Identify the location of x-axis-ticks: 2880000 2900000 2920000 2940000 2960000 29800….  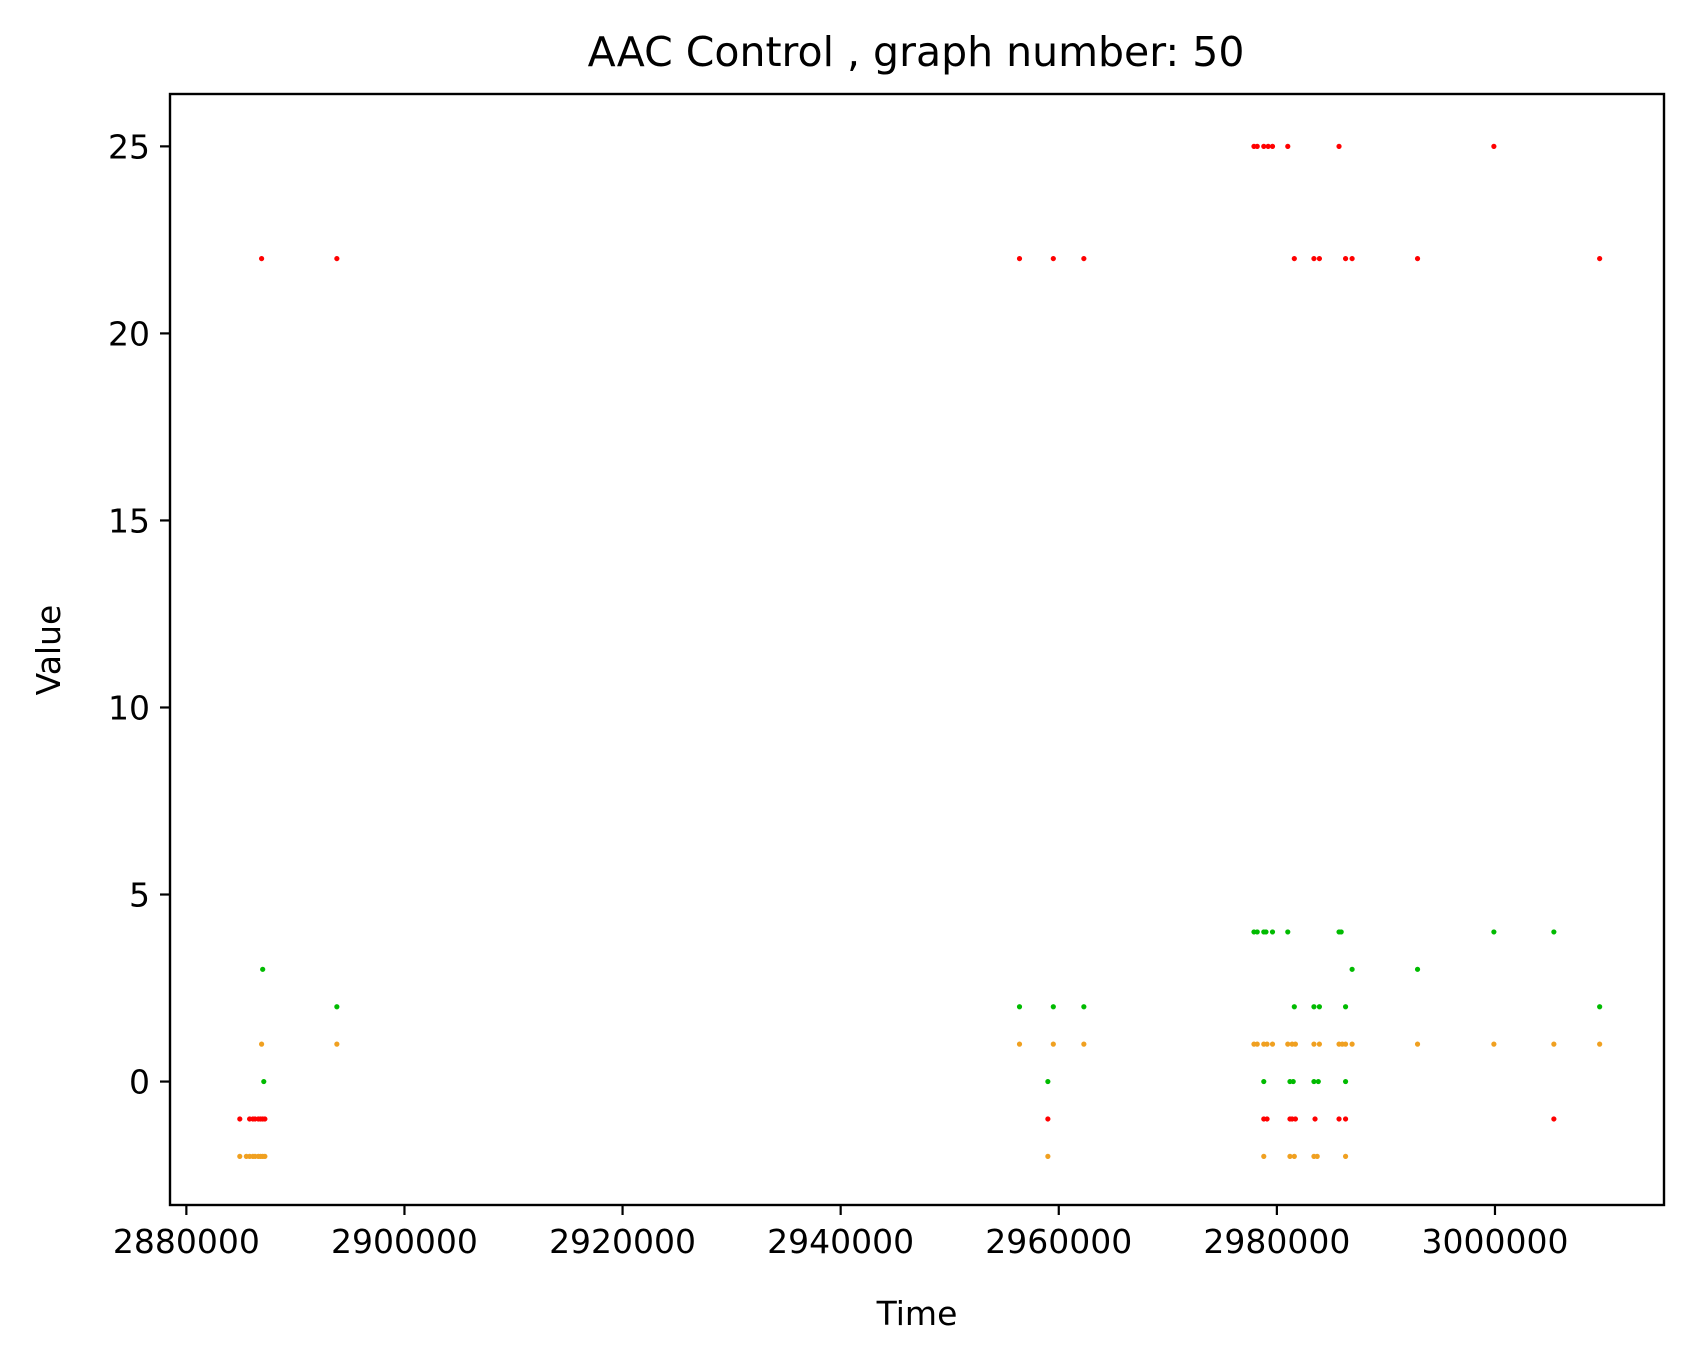
(840, 1233).